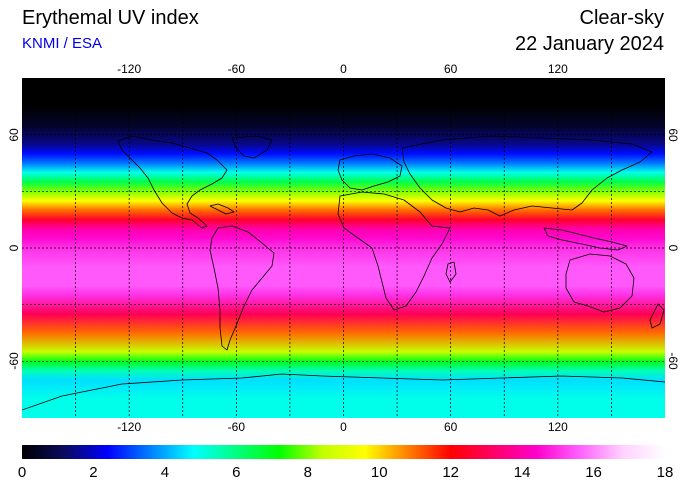  I want to click on date-label: 22 January 2024, so click(589, 44).